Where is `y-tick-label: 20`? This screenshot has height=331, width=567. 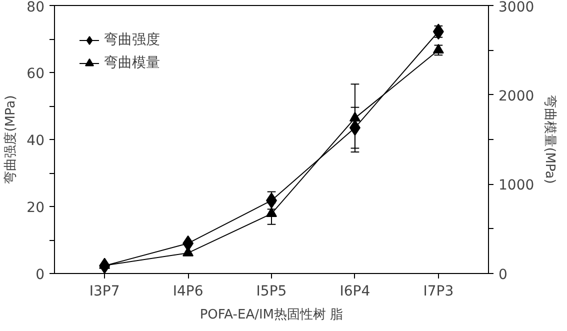
y-tick-label: 20 is located at coordinates (35, 208).